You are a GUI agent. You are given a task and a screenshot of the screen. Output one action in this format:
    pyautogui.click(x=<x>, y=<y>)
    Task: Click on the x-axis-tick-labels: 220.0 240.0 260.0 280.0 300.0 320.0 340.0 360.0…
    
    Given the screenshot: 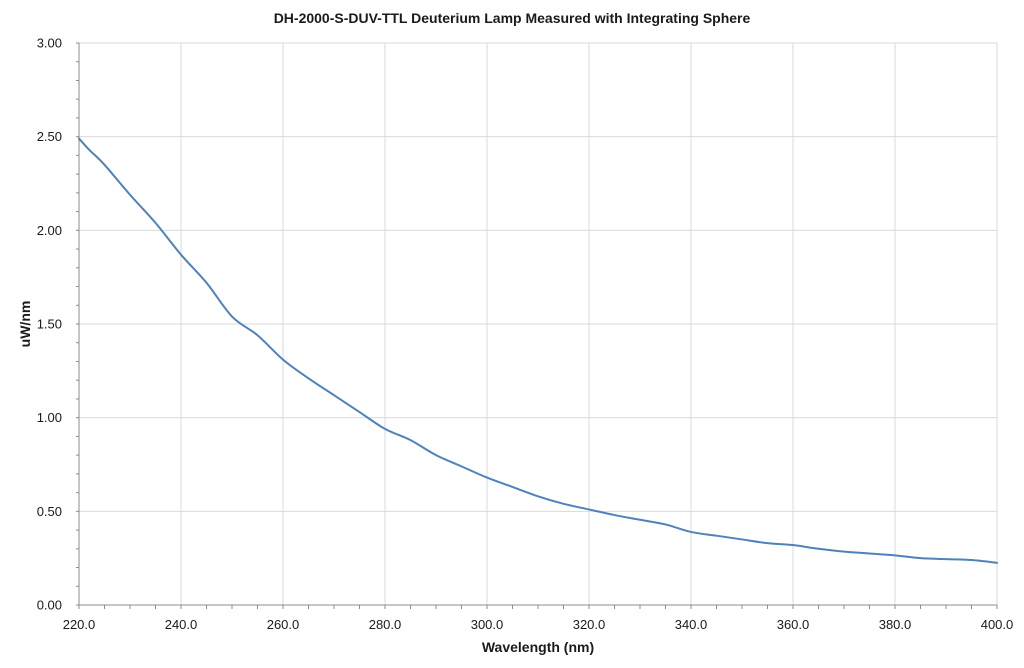 What is the action you would take?
    pyautogui.click(x=538, y=624)
    